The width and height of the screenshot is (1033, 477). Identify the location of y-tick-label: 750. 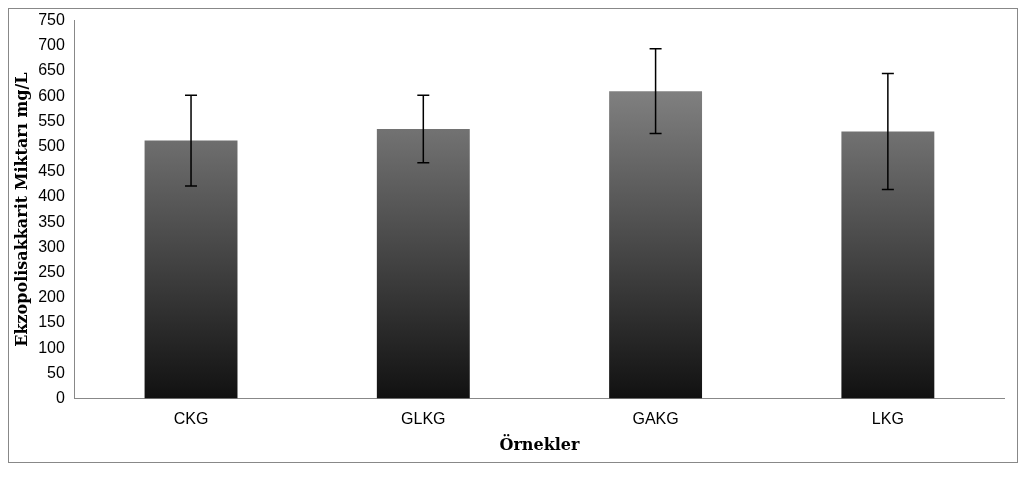
(51, 20).